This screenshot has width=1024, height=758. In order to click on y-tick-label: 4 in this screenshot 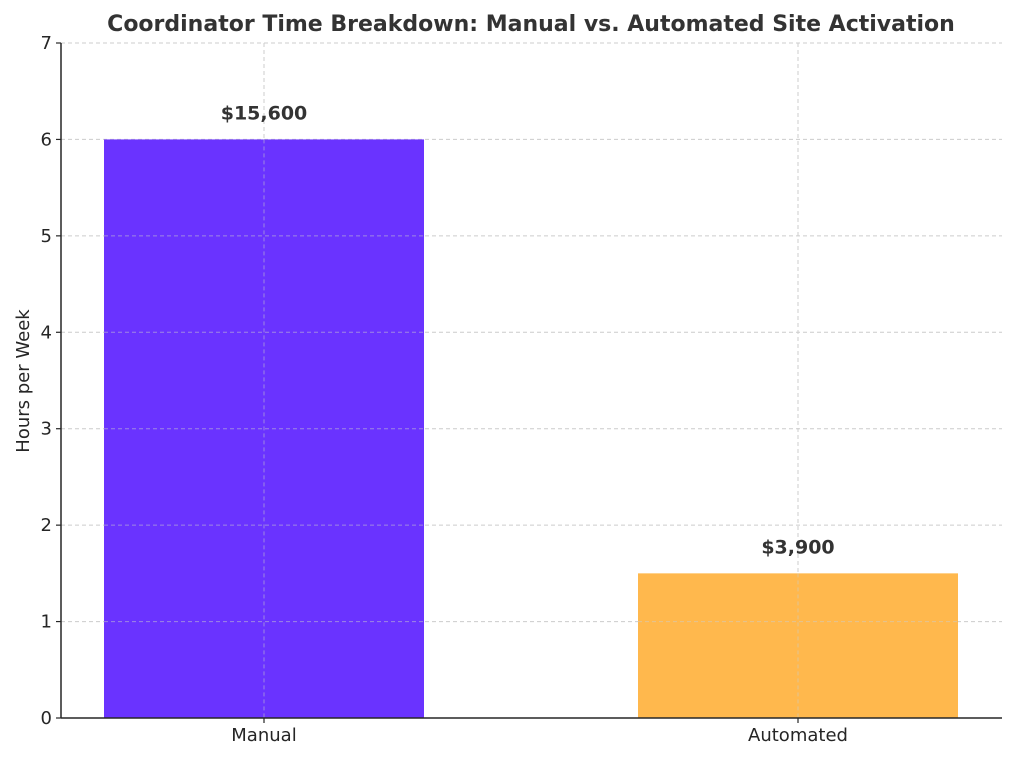, I will do `click(46, 332)`.